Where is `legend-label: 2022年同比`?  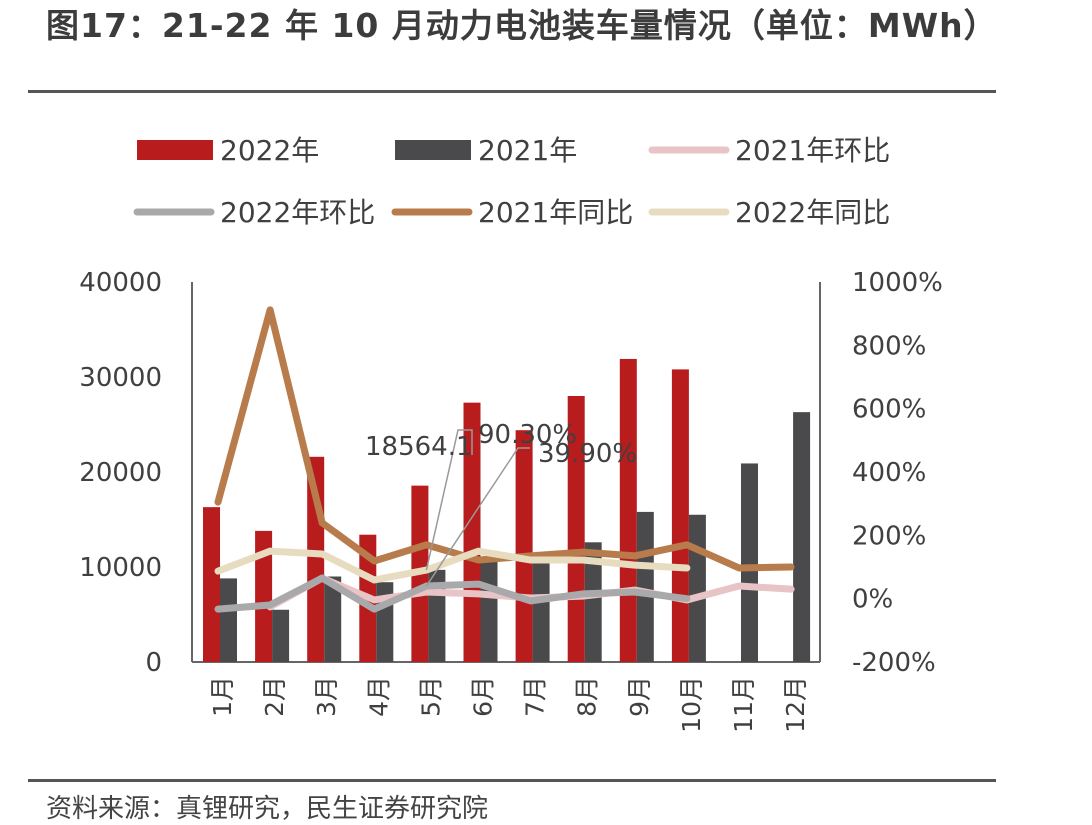
legend-label: 2022年同比 is located at coordinates (812, 212).